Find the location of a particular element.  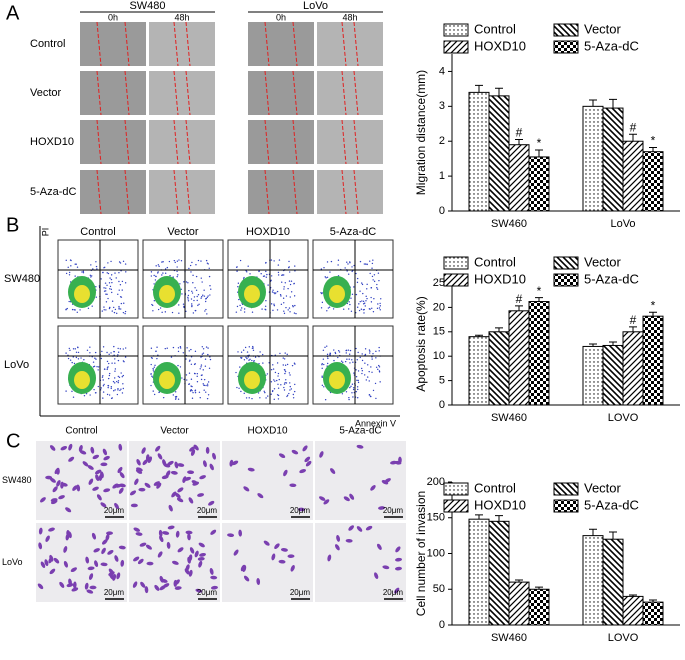

density is located at coordinates (167, 380).